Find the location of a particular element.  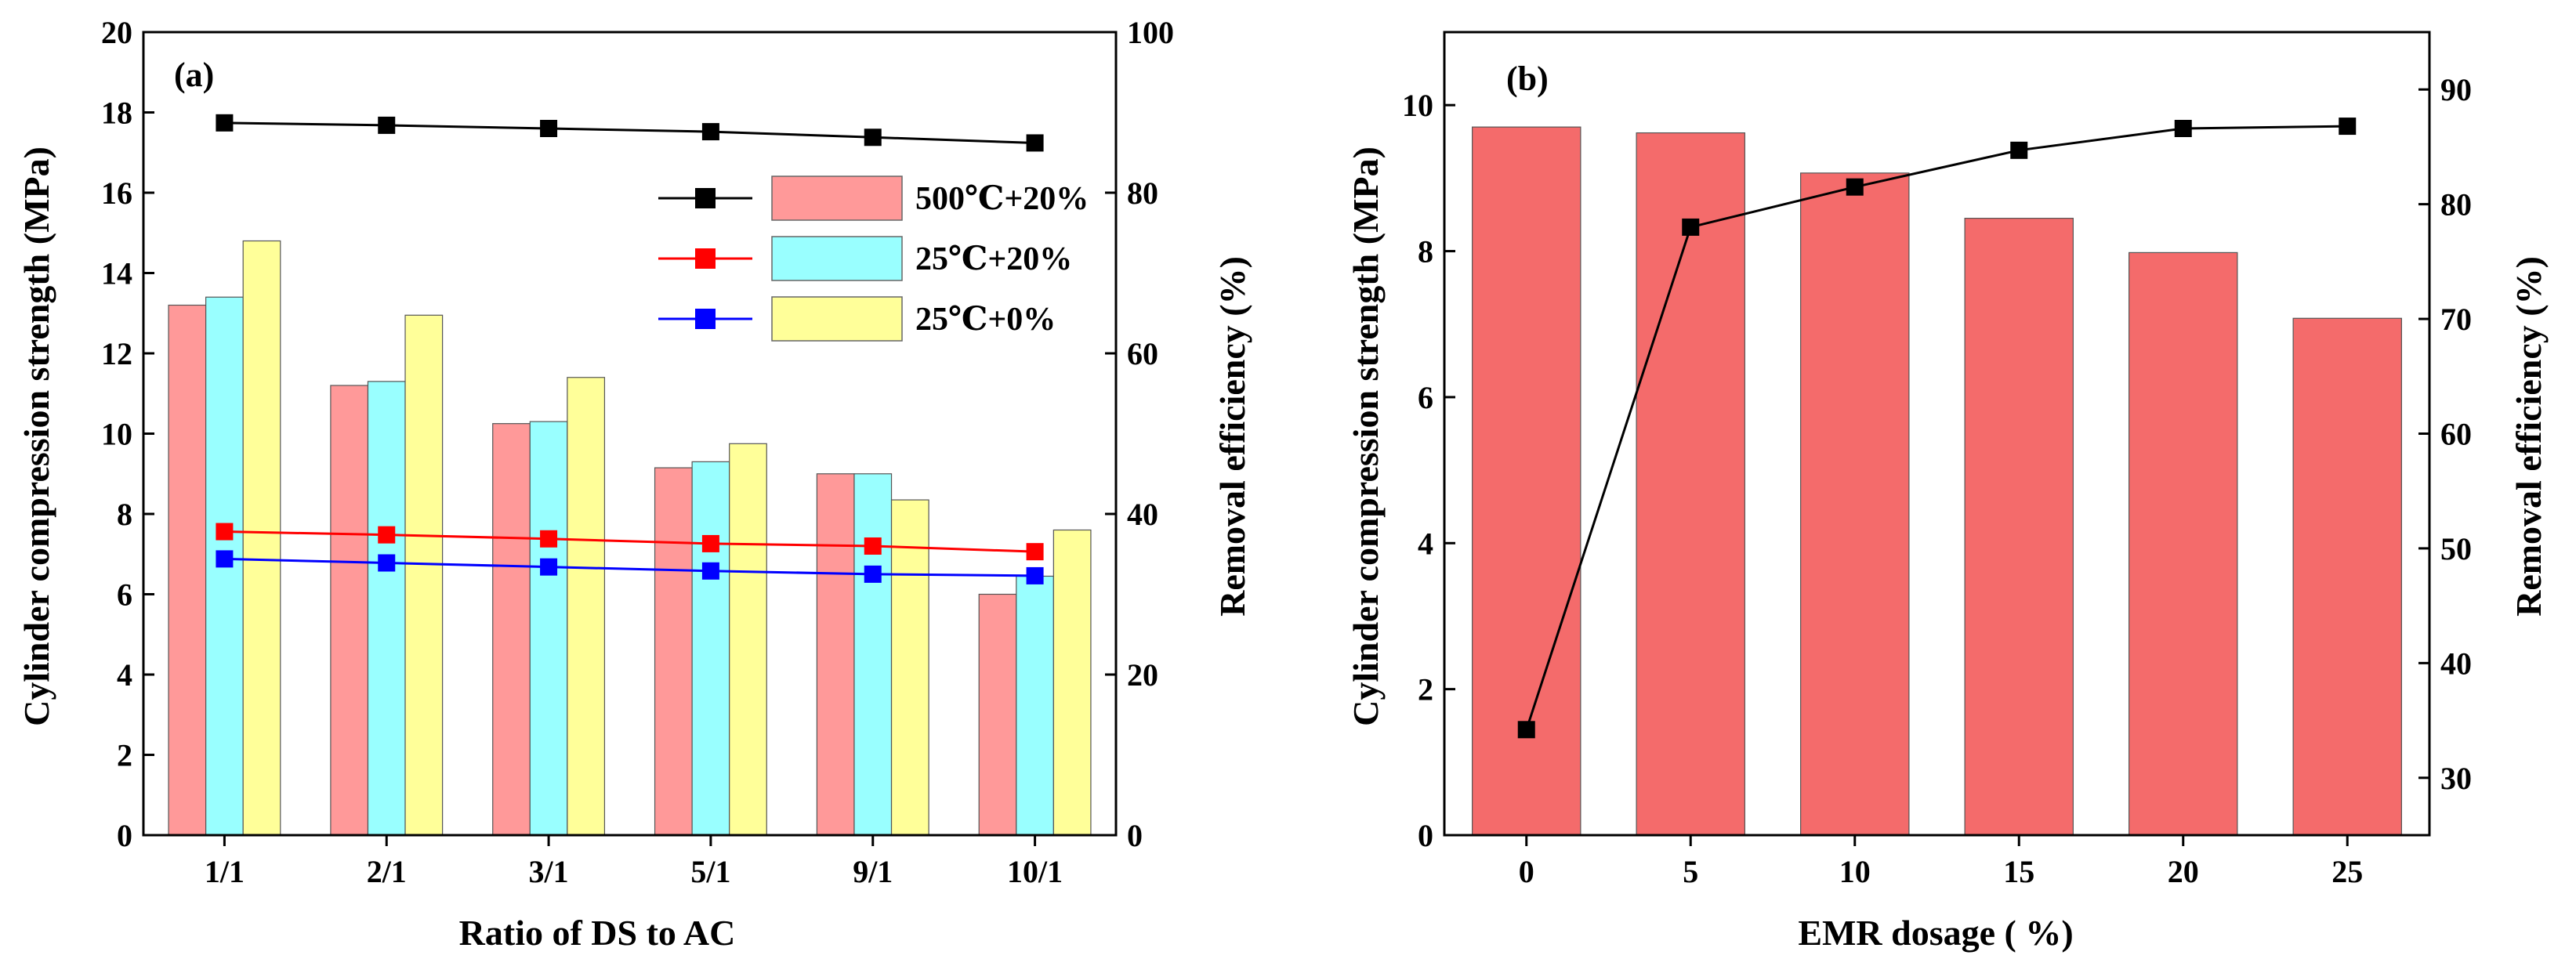

panel-a-y-tick-label: 0 is located at coordinates (124, 835).